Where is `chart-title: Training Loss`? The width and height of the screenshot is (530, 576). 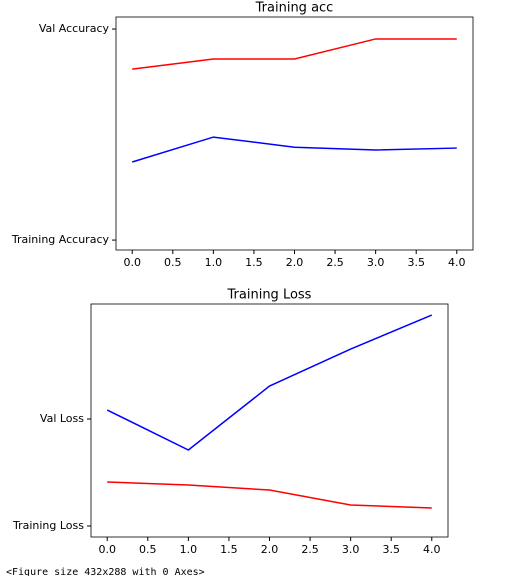 chart-title: Training Loss is located at coordinates (269, 295).